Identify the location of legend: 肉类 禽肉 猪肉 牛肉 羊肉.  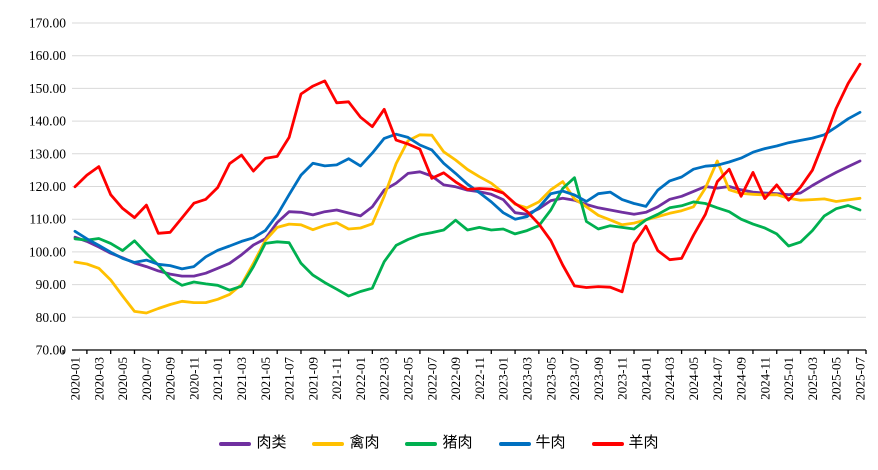
(439, 443).